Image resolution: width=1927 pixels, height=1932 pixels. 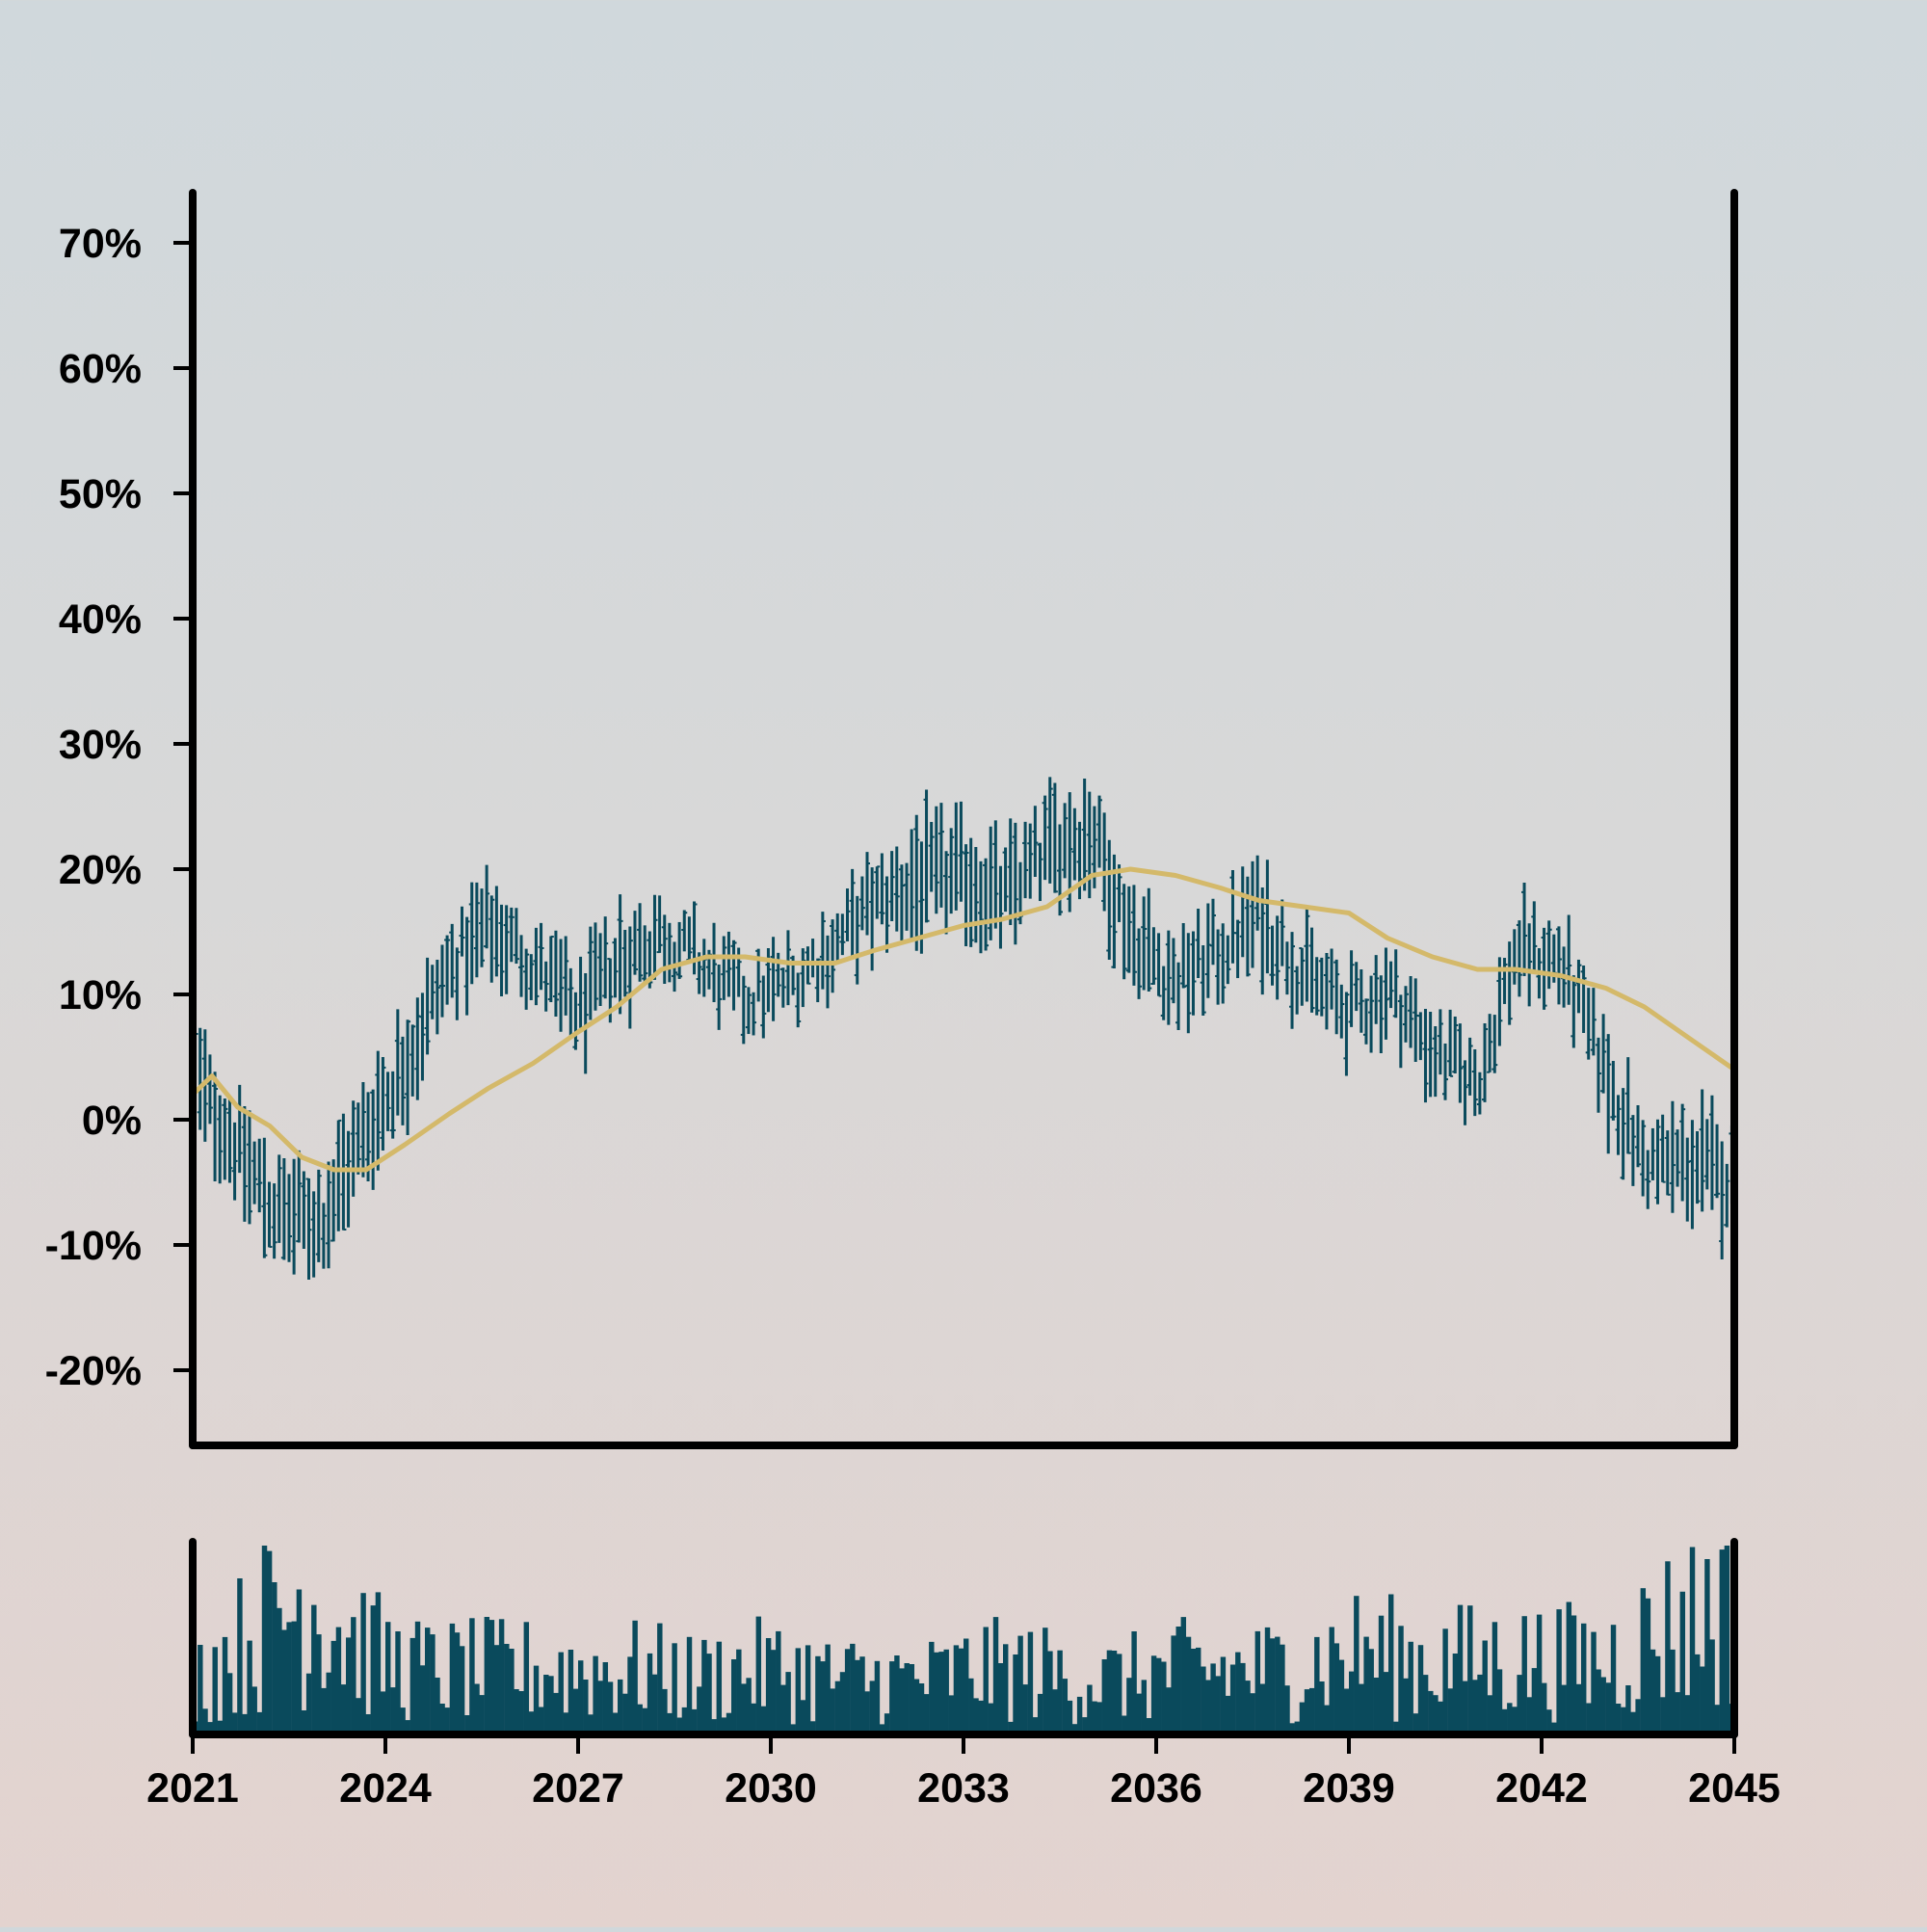 What do you see at coordinates (93, 1246) in the screenshot?
I see `y-tick-label: -10%` at bounding box center [93, 1246].